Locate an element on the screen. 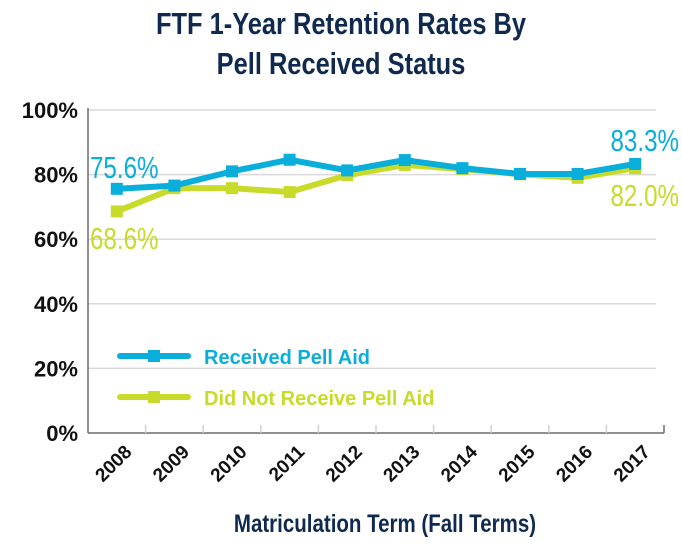 This screenshot has width=682, height=550. series-received-pell-aid is located at coordinates (376, 174).